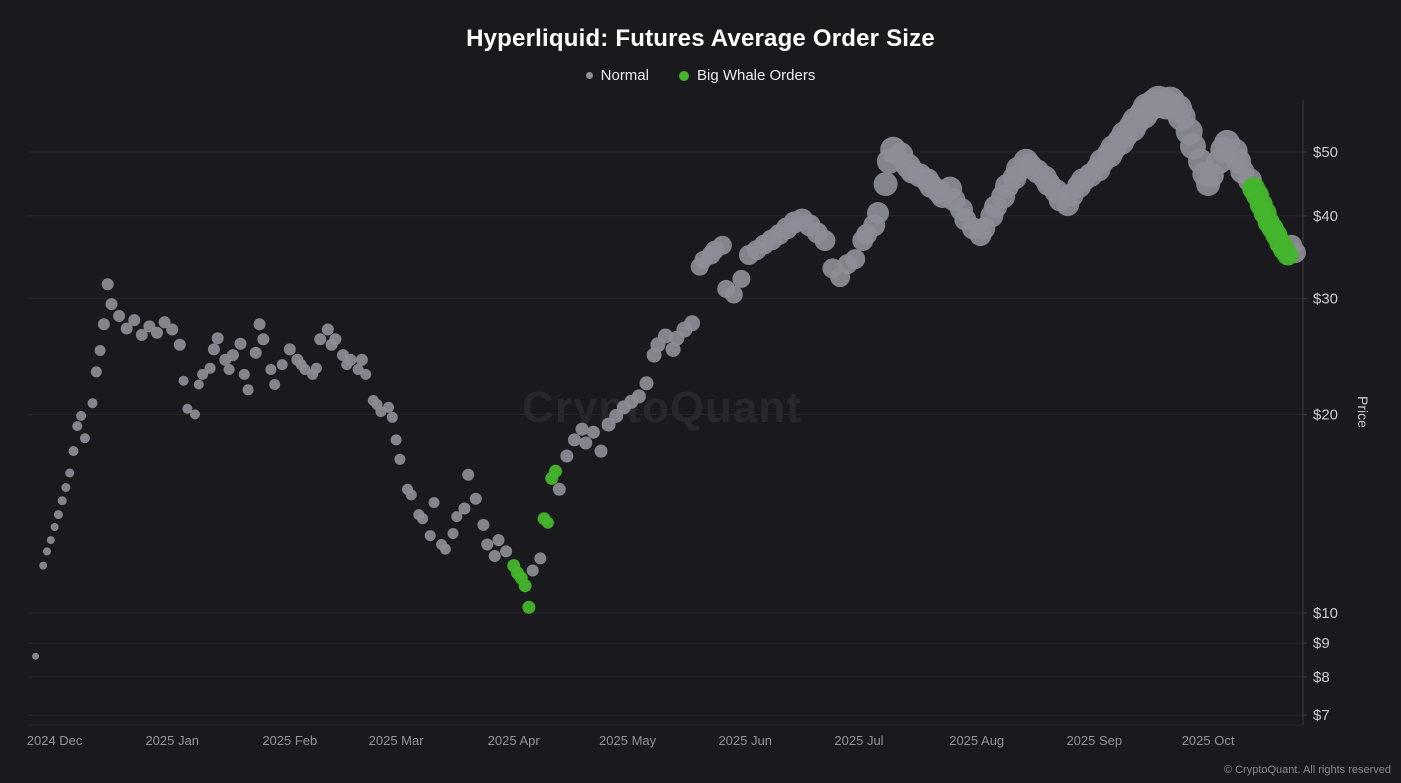  What do you see at coordinates (746, 75) in the screenshot?
I see `legend-item-whale: Big Whale Orders` at bounding box center [746, 75].